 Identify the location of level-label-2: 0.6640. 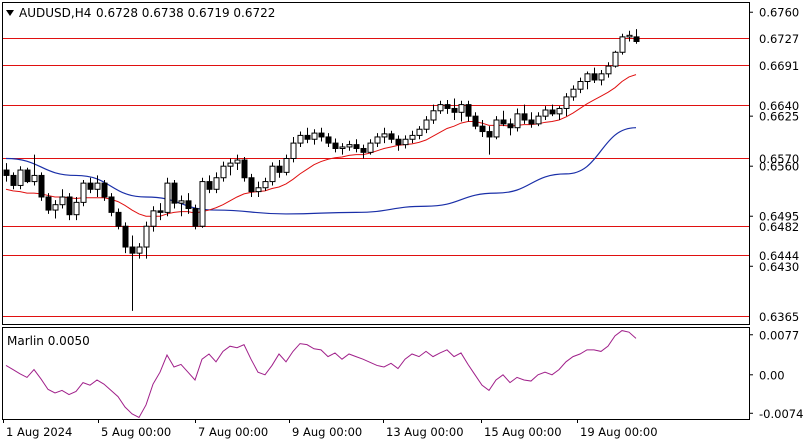
(779, 106).